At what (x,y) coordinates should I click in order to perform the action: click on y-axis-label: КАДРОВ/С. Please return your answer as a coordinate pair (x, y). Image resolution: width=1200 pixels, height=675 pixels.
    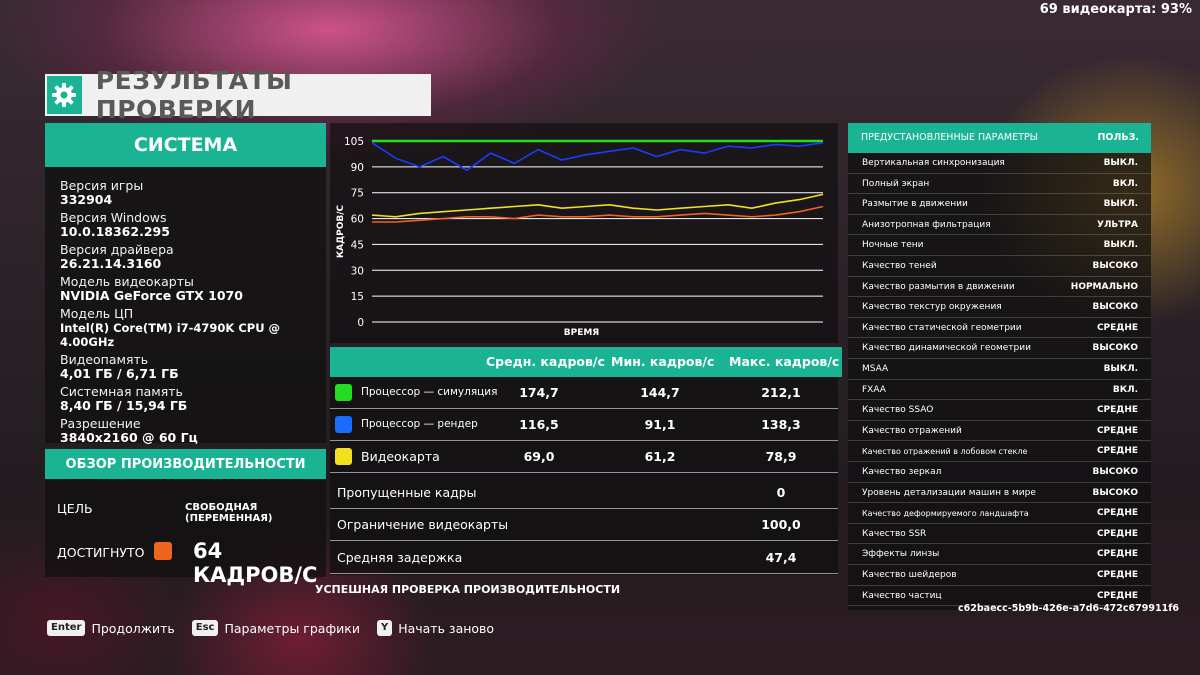
    Looking at the image, I should click on (341, 231).